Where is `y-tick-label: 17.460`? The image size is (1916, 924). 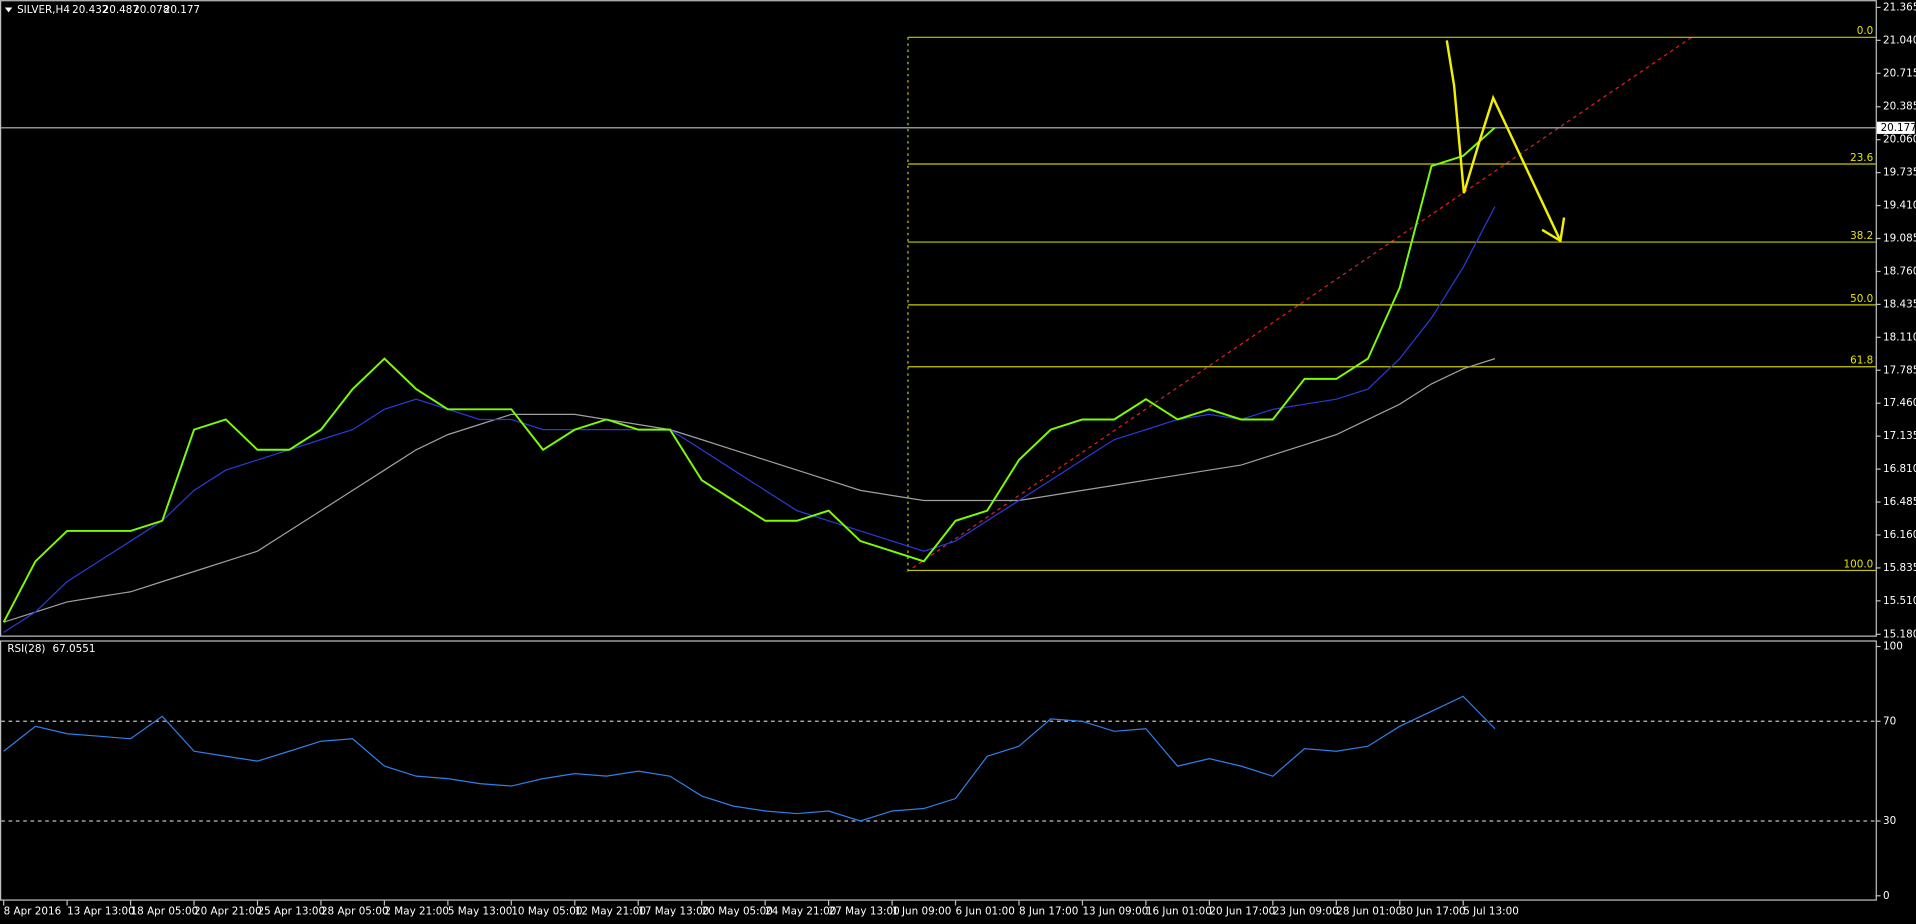 y-tick-label: 17.460 is located at coordinates (1899, 403).